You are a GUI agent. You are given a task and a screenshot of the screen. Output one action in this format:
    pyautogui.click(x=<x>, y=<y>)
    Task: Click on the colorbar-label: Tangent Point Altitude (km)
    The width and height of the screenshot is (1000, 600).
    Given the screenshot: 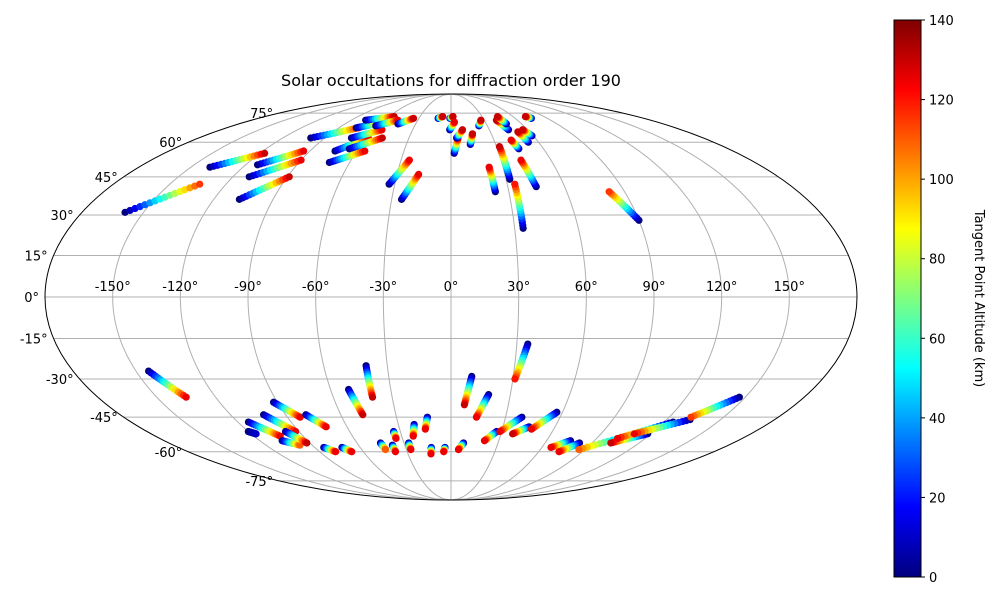 What is the action you would take?
    pyautogui.click(x=978, y=298)
    